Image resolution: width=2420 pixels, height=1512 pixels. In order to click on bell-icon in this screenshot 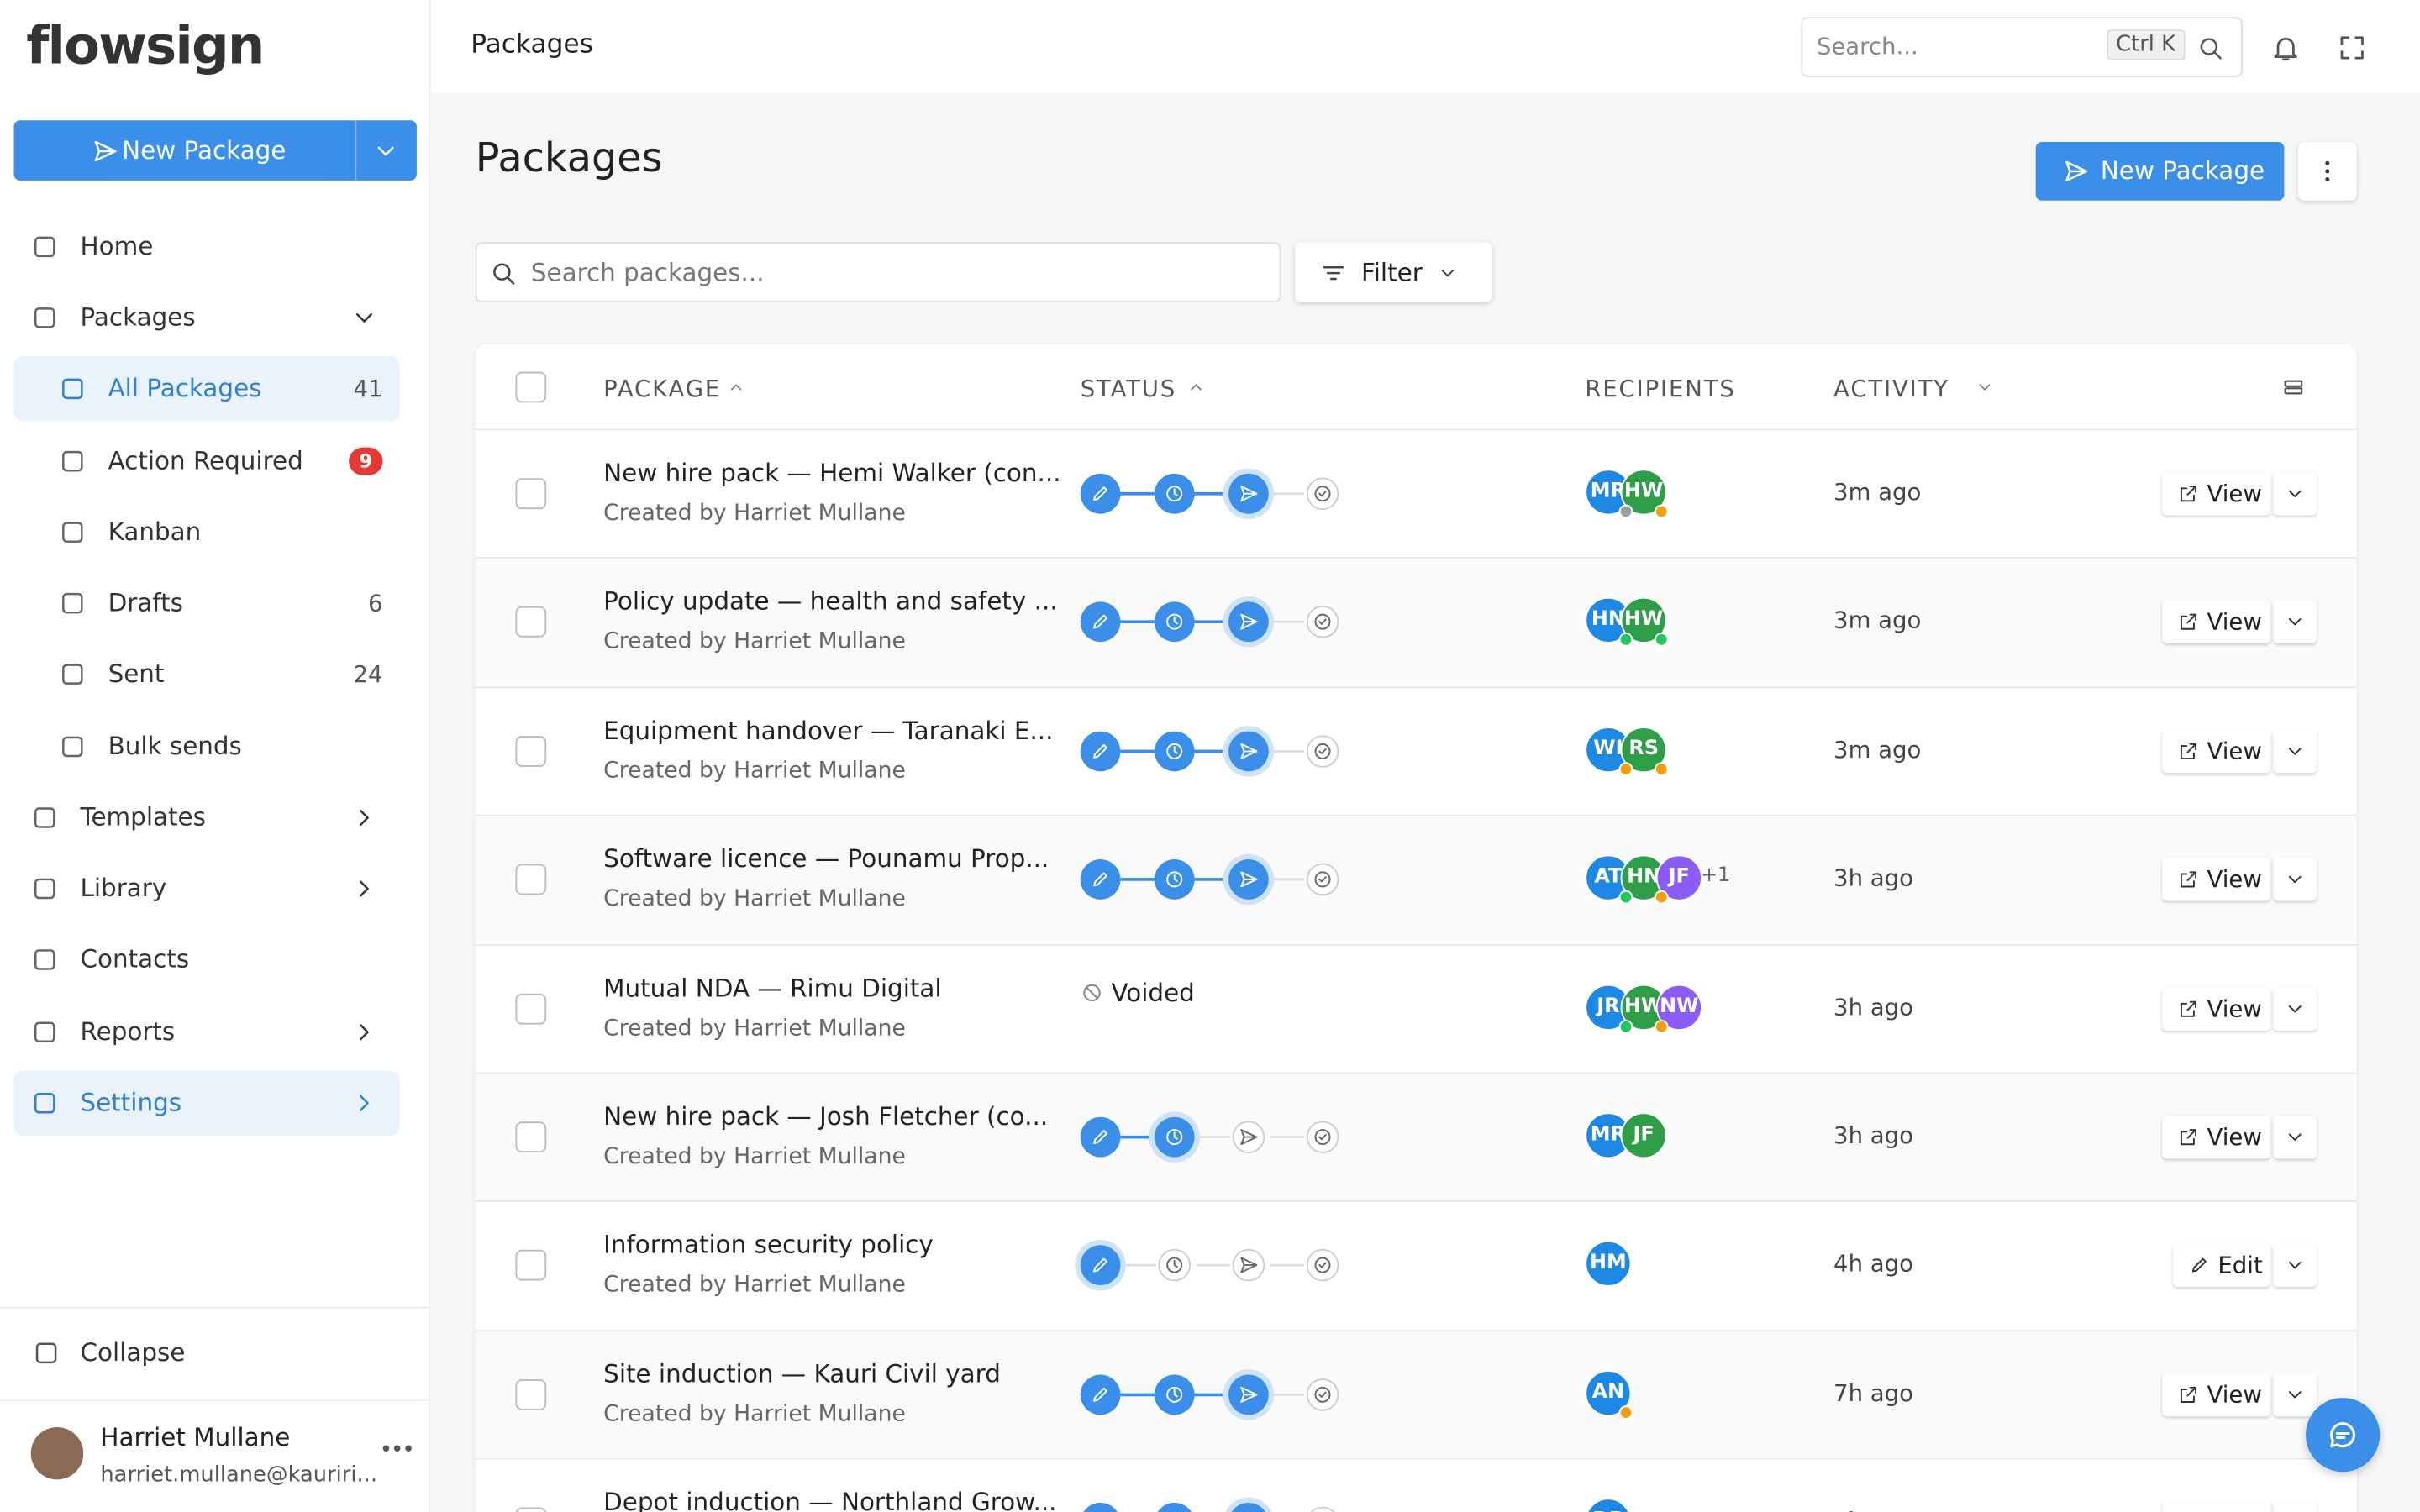, I will do `click(2285, 49)`.